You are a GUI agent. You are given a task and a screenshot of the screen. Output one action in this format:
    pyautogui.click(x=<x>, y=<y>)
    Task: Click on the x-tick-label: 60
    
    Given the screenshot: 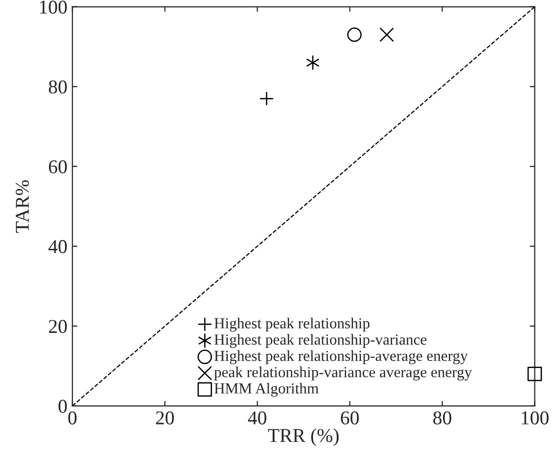 What is the action you would take?
    pyautogui.click(x=349, y=417)
    